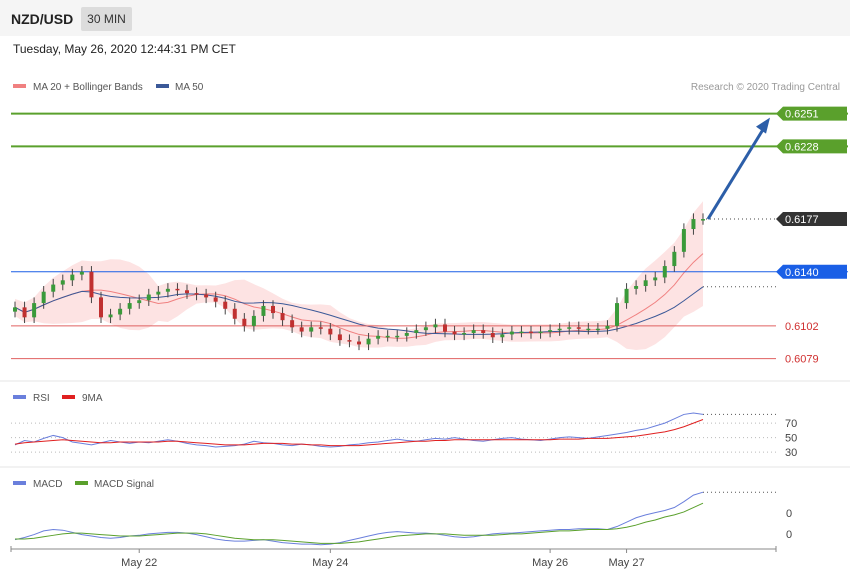 The image size is (850, 576). I want to click on legend-swatch-rsi, so click(19, 397).